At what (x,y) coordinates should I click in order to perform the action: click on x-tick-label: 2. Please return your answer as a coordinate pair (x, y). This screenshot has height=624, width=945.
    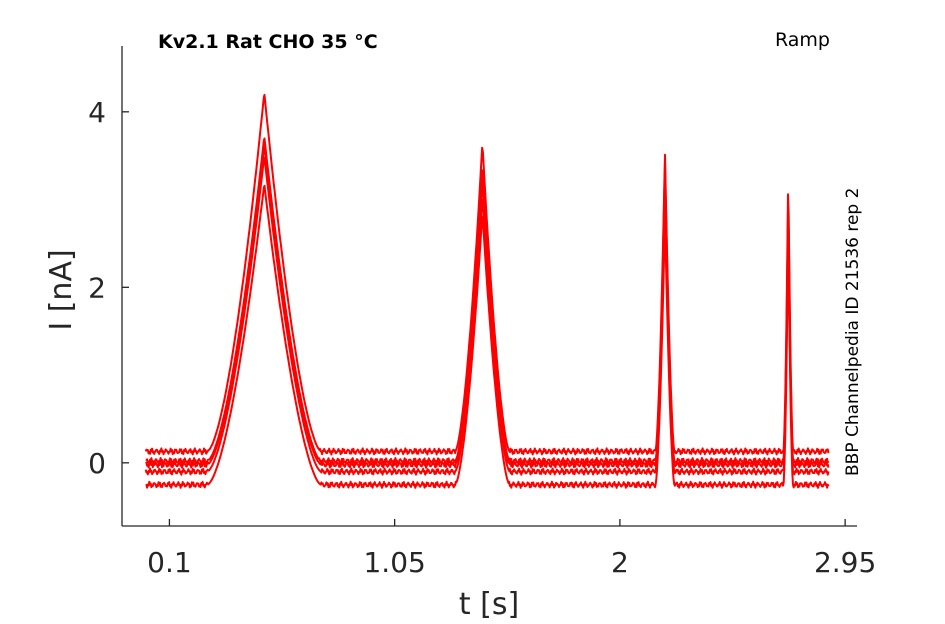
    Looking at the image, I should click on (620, 562).